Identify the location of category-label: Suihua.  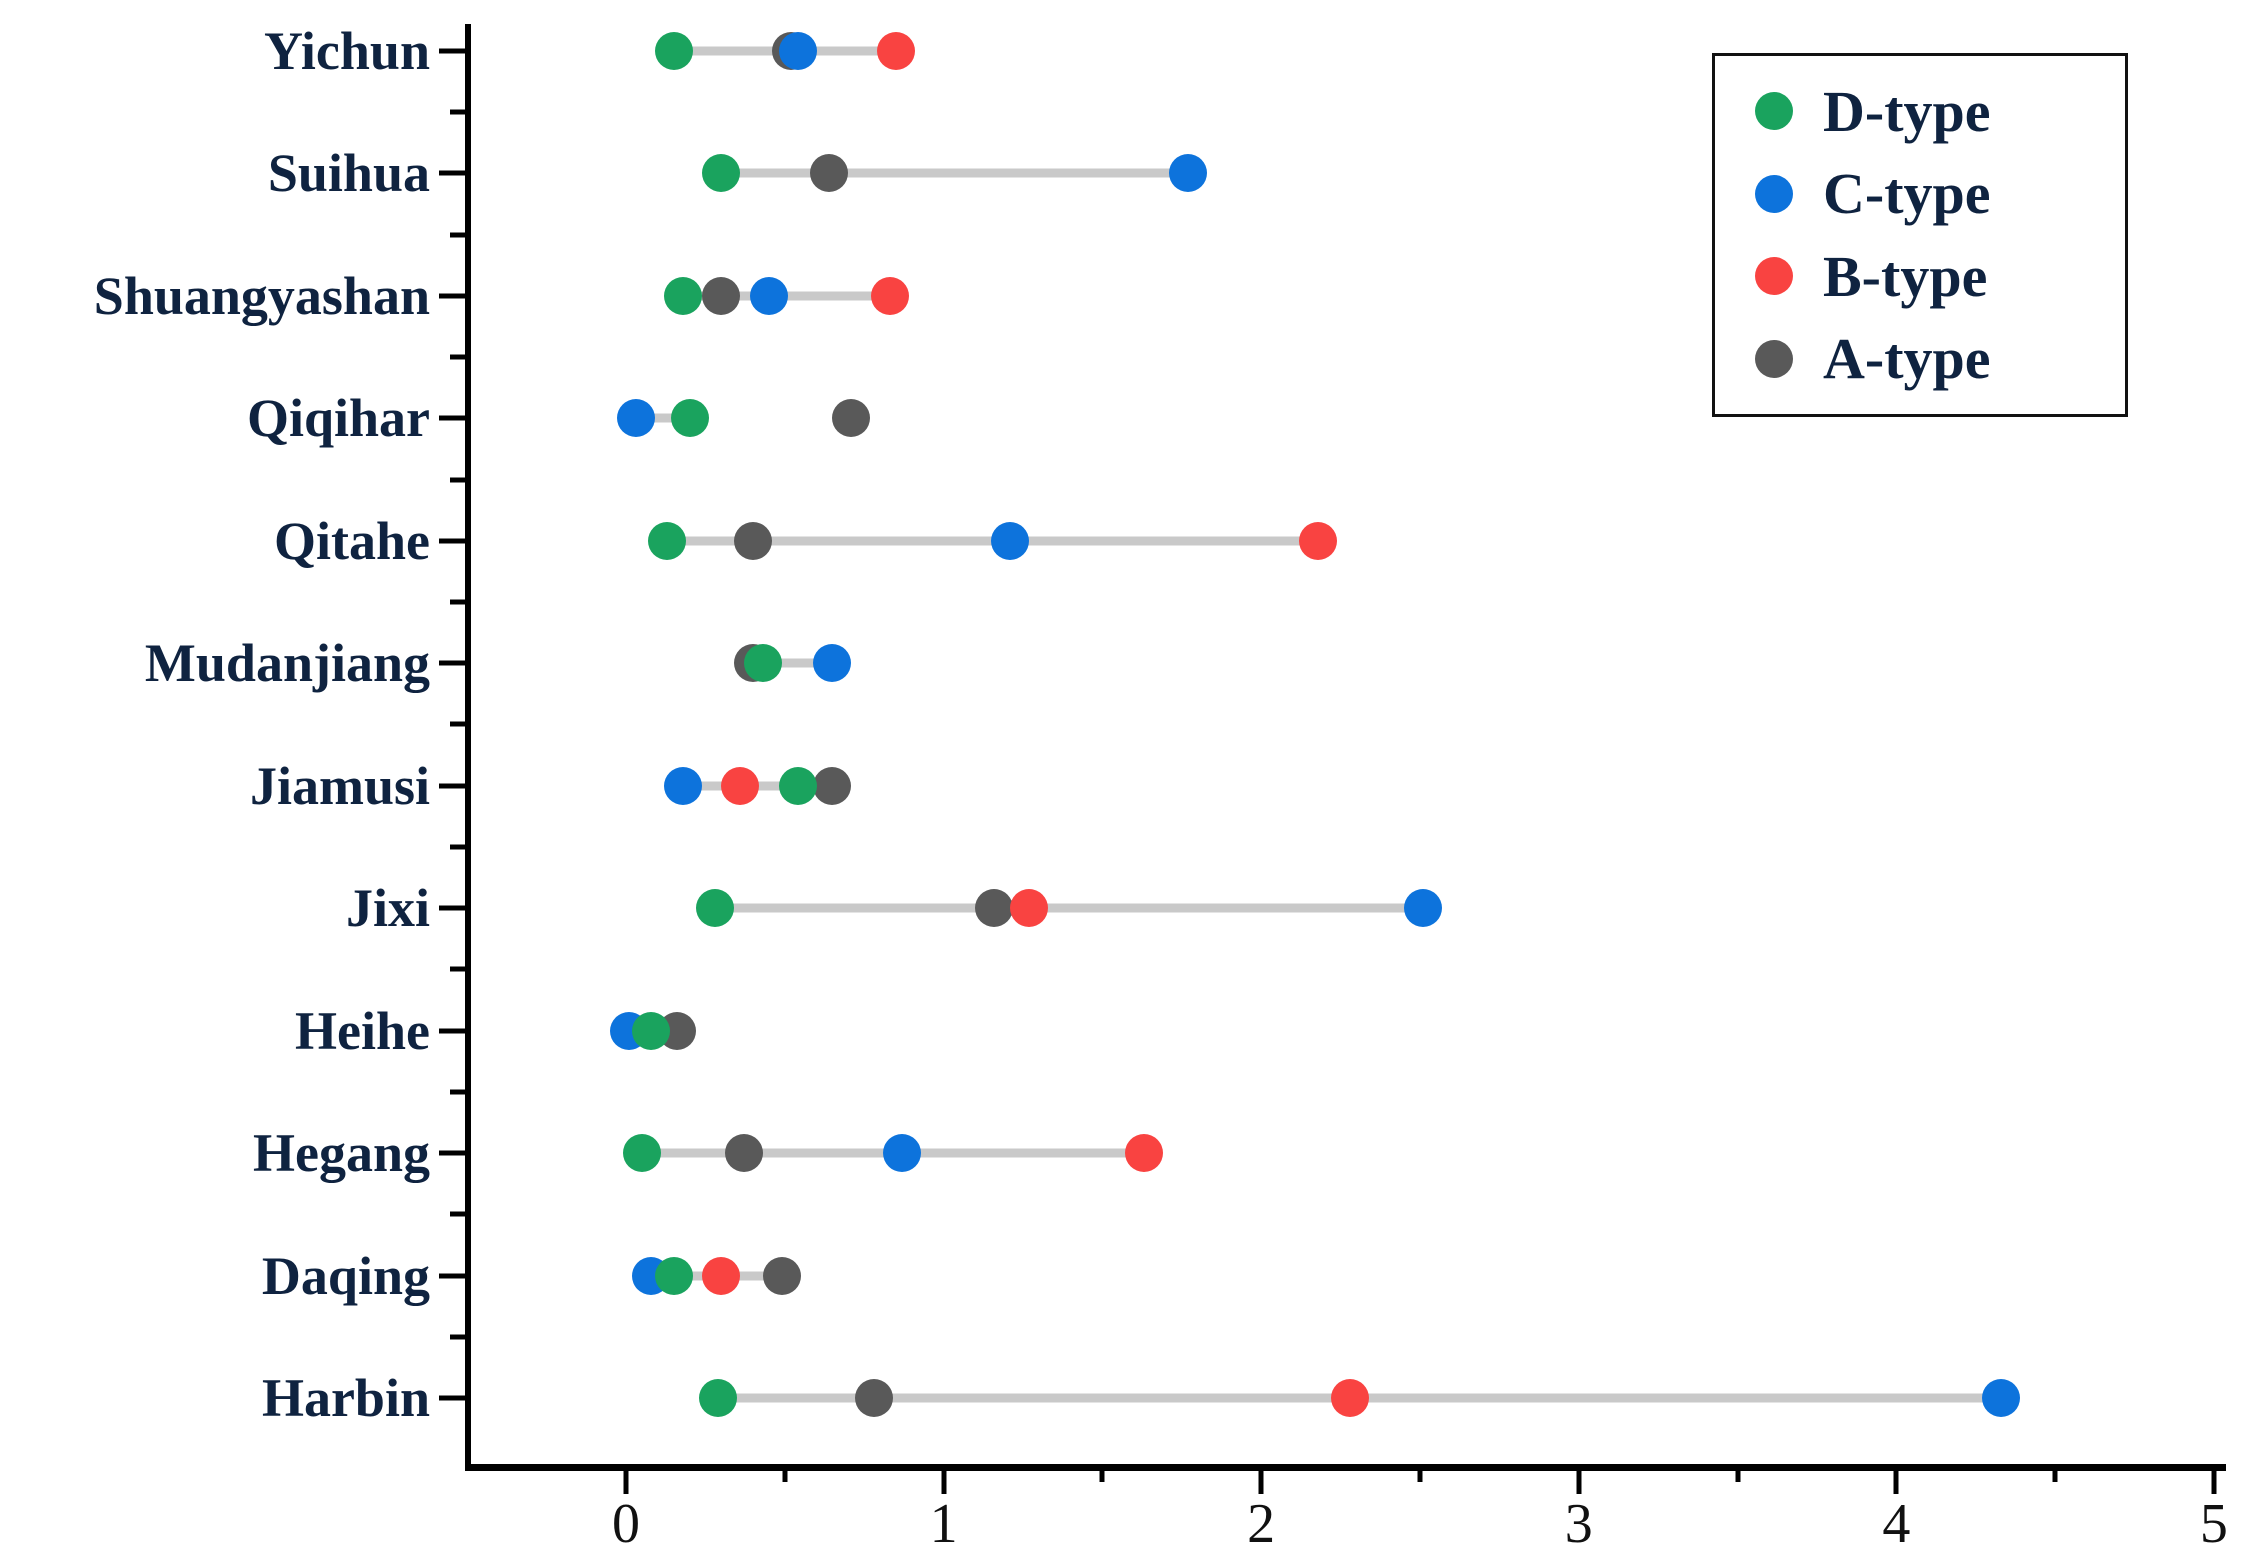
(348, 173).